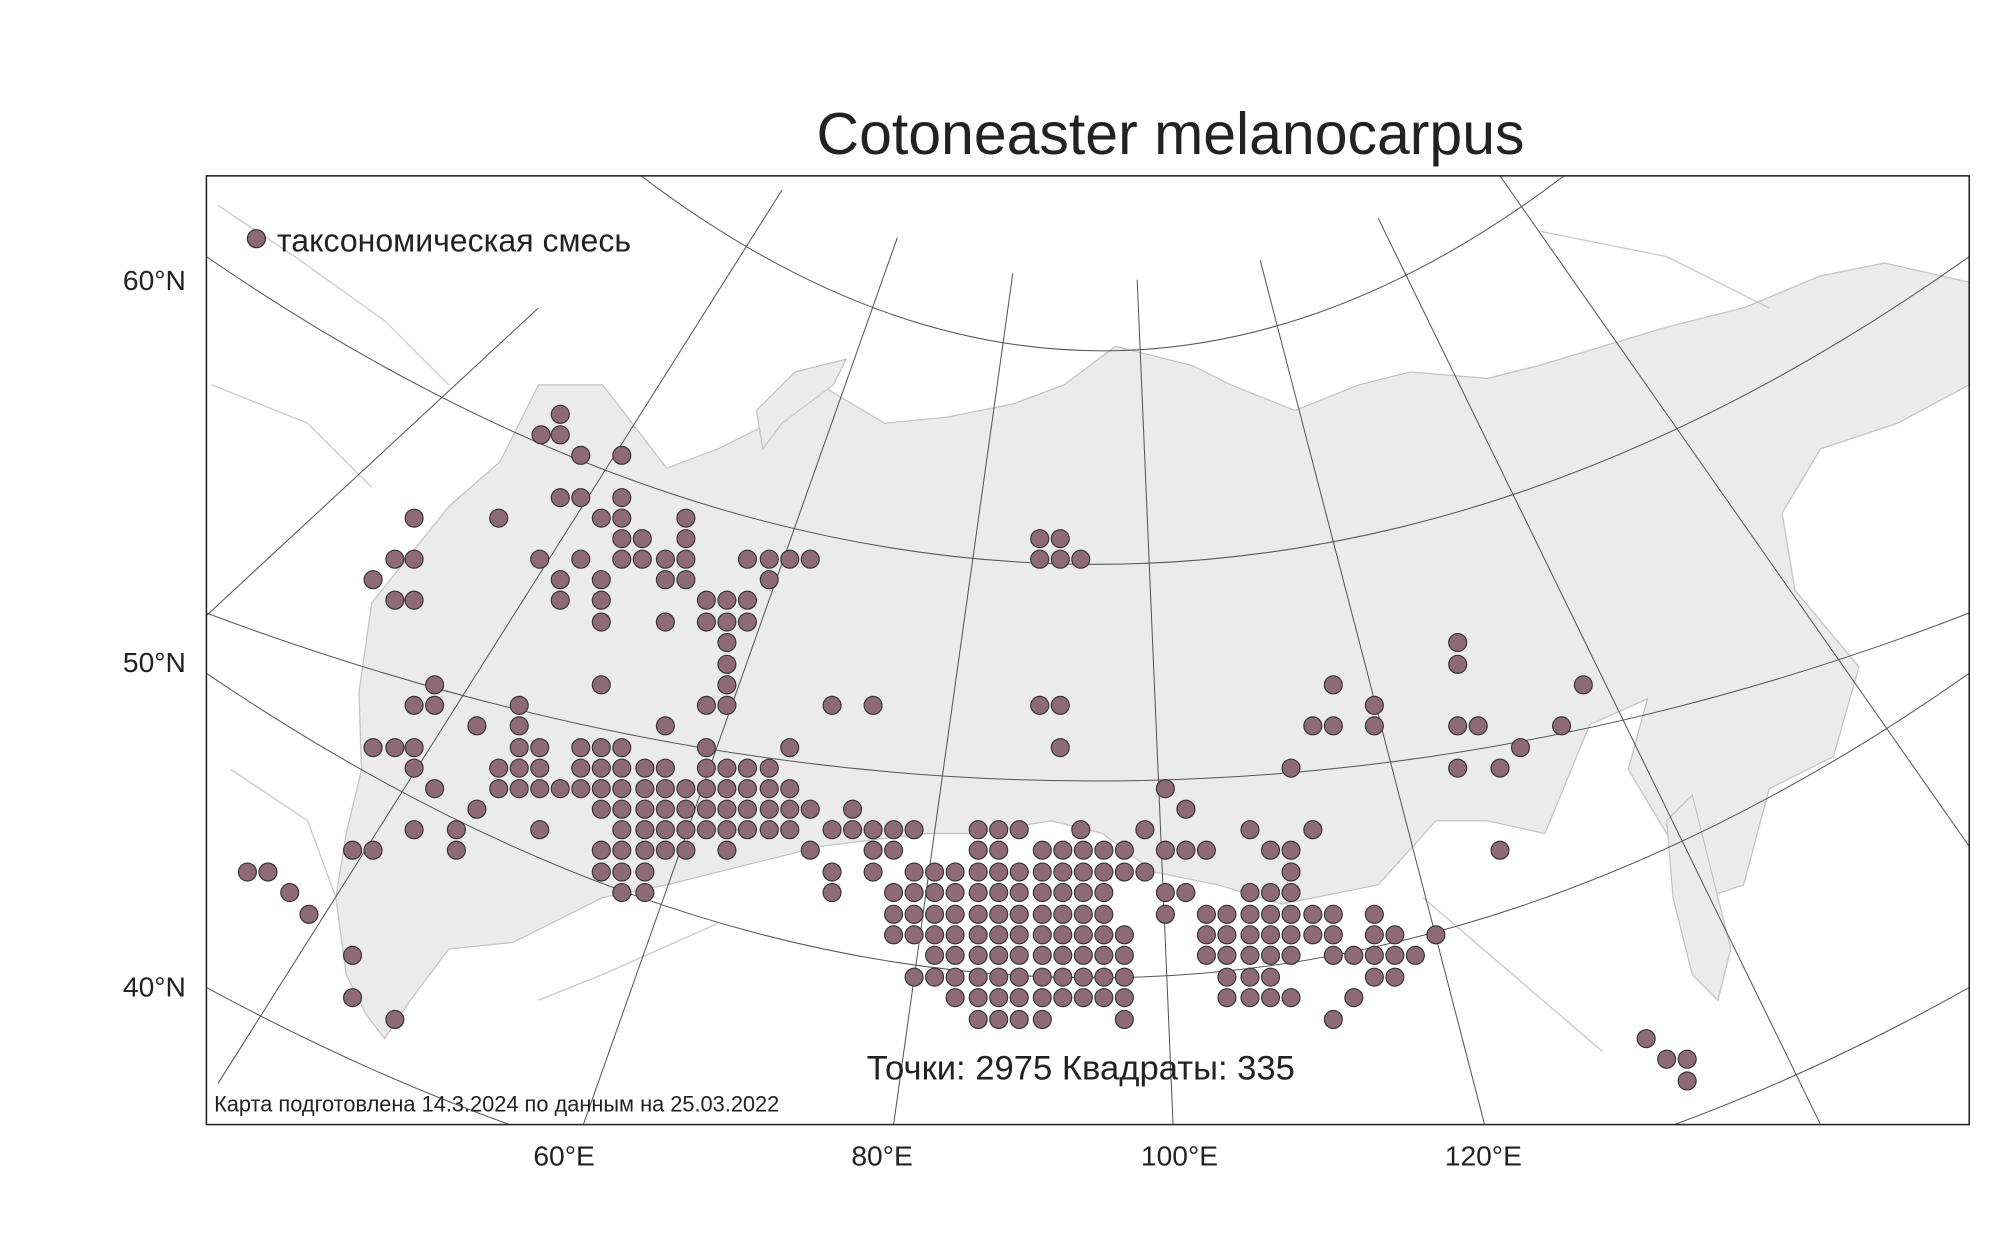  Describe the element at coordinates (801, 404) in the screenshot. I see `island` at that location.